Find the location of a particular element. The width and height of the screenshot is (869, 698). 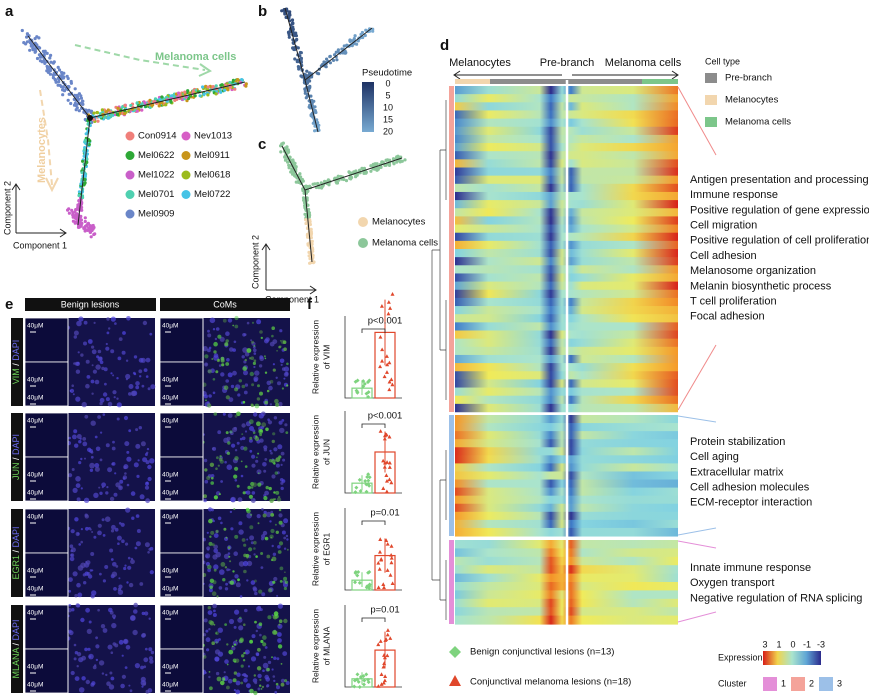

legend-label: Nev1013 is located at coordinates (213, 136).